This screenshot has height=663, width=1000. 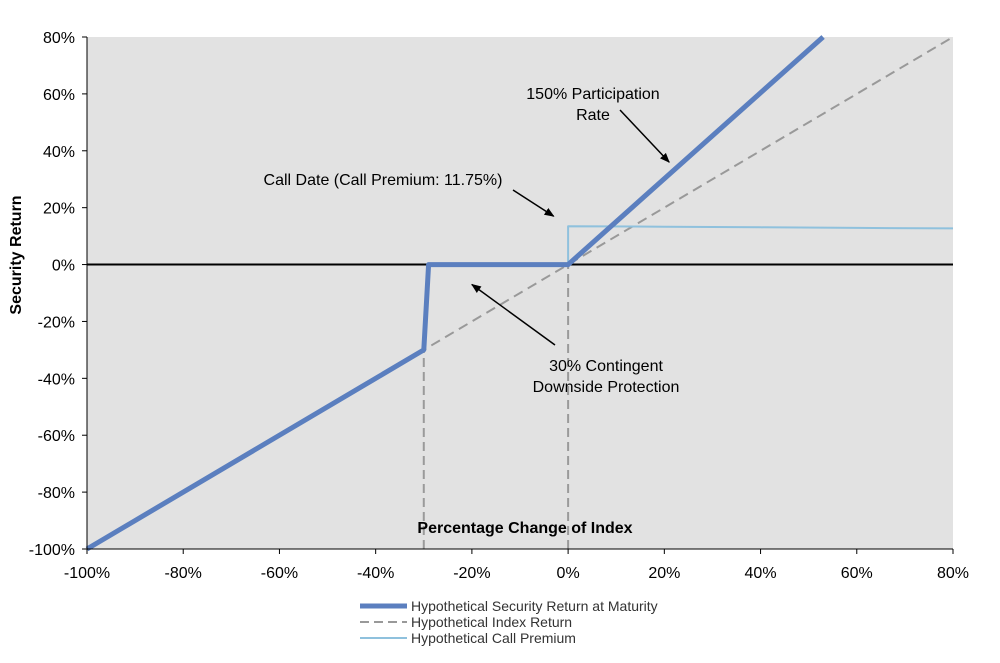 I want to click on x-axis-title: Percentage Change of Index, so click(x=524, y=528).